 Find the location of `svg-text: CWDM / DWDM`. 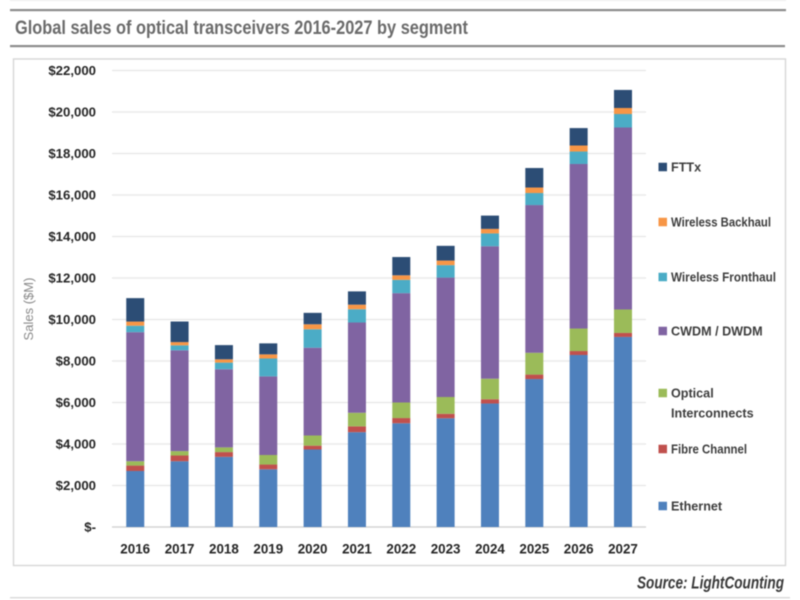

svg-text: CWDM / DWDM is located at coordinates (717, 331).